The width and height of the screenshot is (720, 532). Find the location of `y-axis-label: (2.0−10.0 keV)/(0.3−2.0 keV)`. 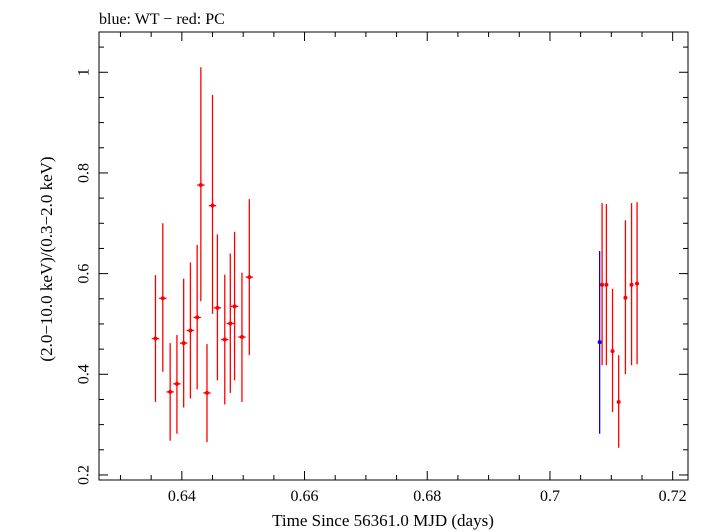

y-axis-label: (2.0−10.0 keV)/(0.3−2.0 keV) is located at coordinates (46, 258).